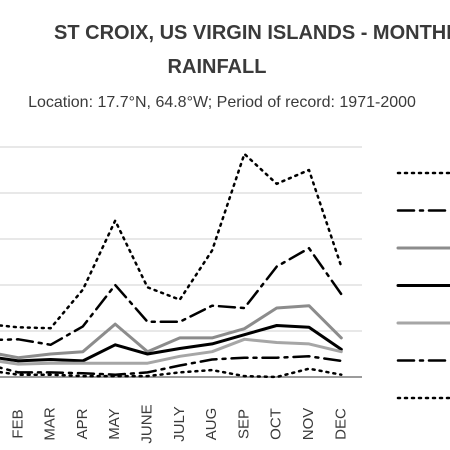 This screenshot has width=450, height=450. Describe the element at coordinates (50, 424) in the screenshot. I see `x-tick-label-mar: MAR` at that location.